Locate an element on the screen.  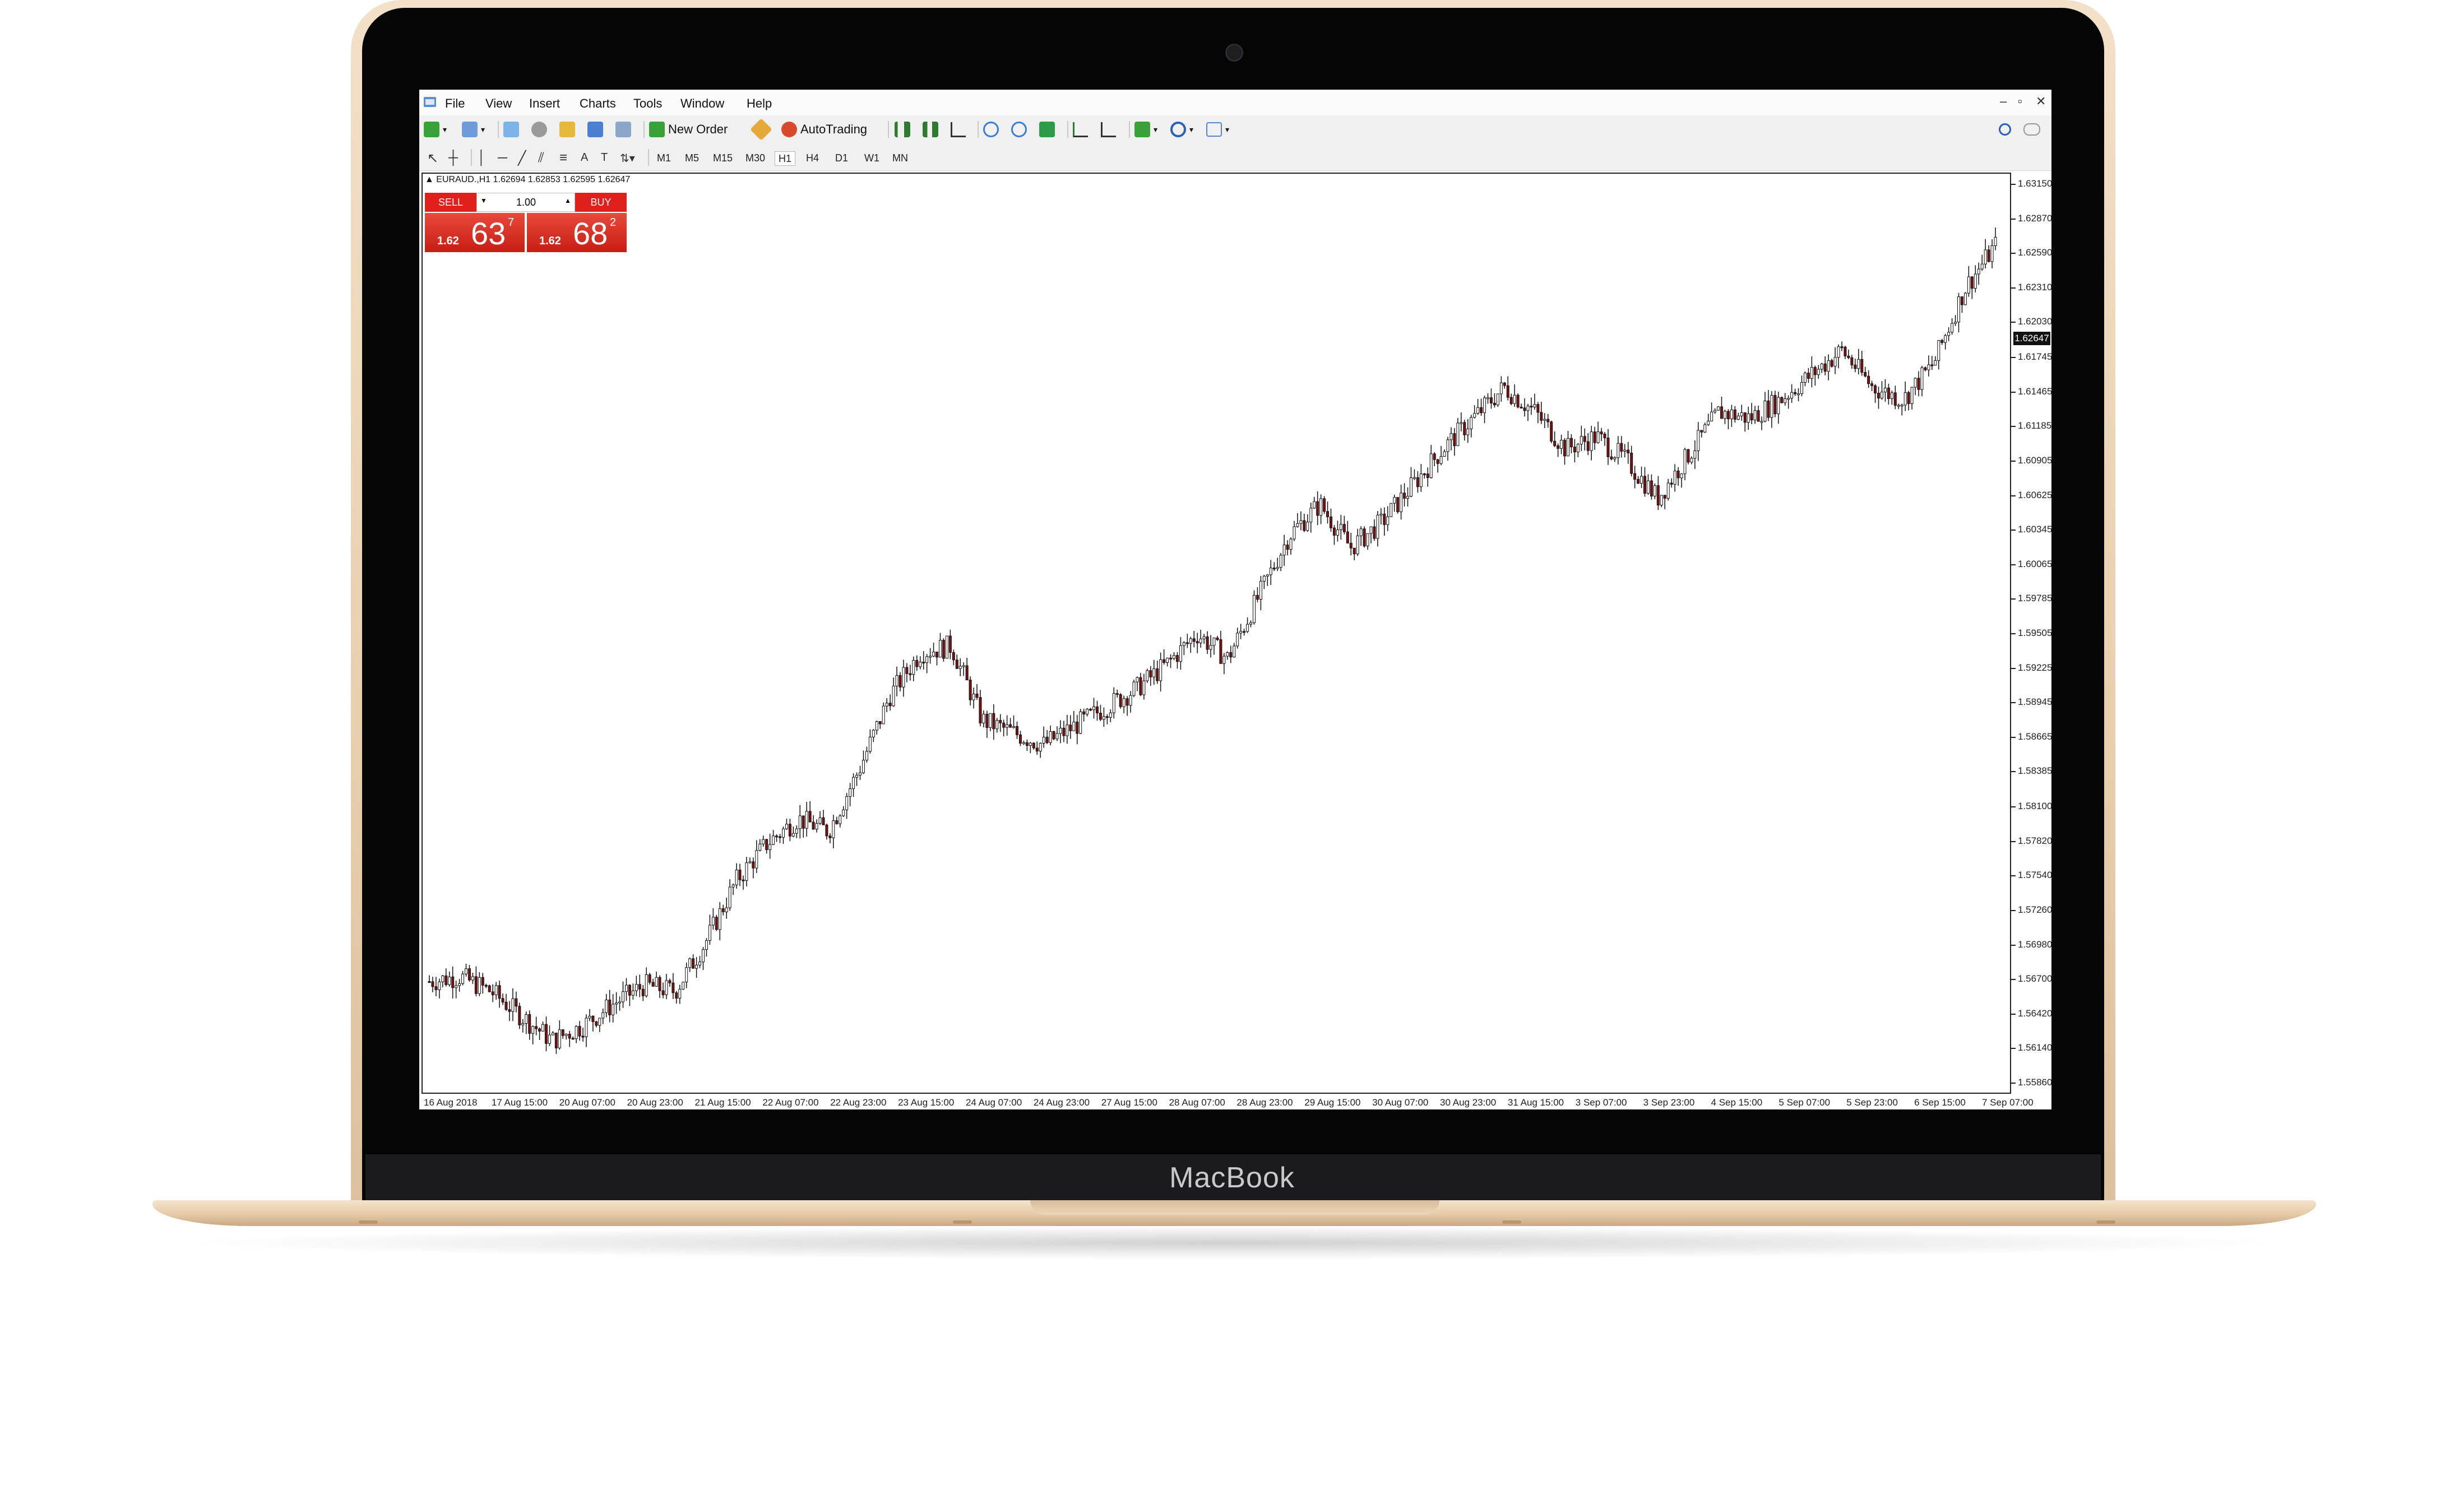
arrows-icon: ⇅▾ is located at coordinates (627, 158).